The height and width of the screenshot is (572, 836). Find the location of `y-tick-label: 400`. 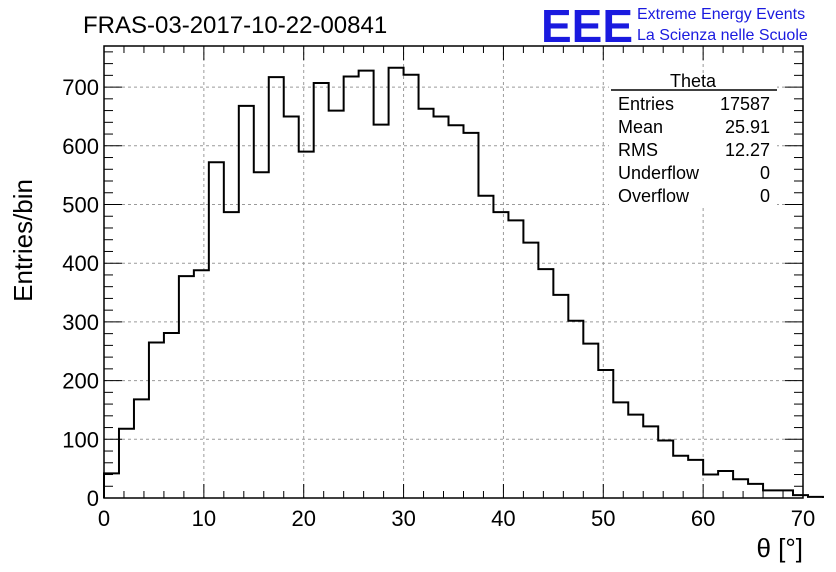

y-tick-label: 400 is located at coordinates (80, 263).